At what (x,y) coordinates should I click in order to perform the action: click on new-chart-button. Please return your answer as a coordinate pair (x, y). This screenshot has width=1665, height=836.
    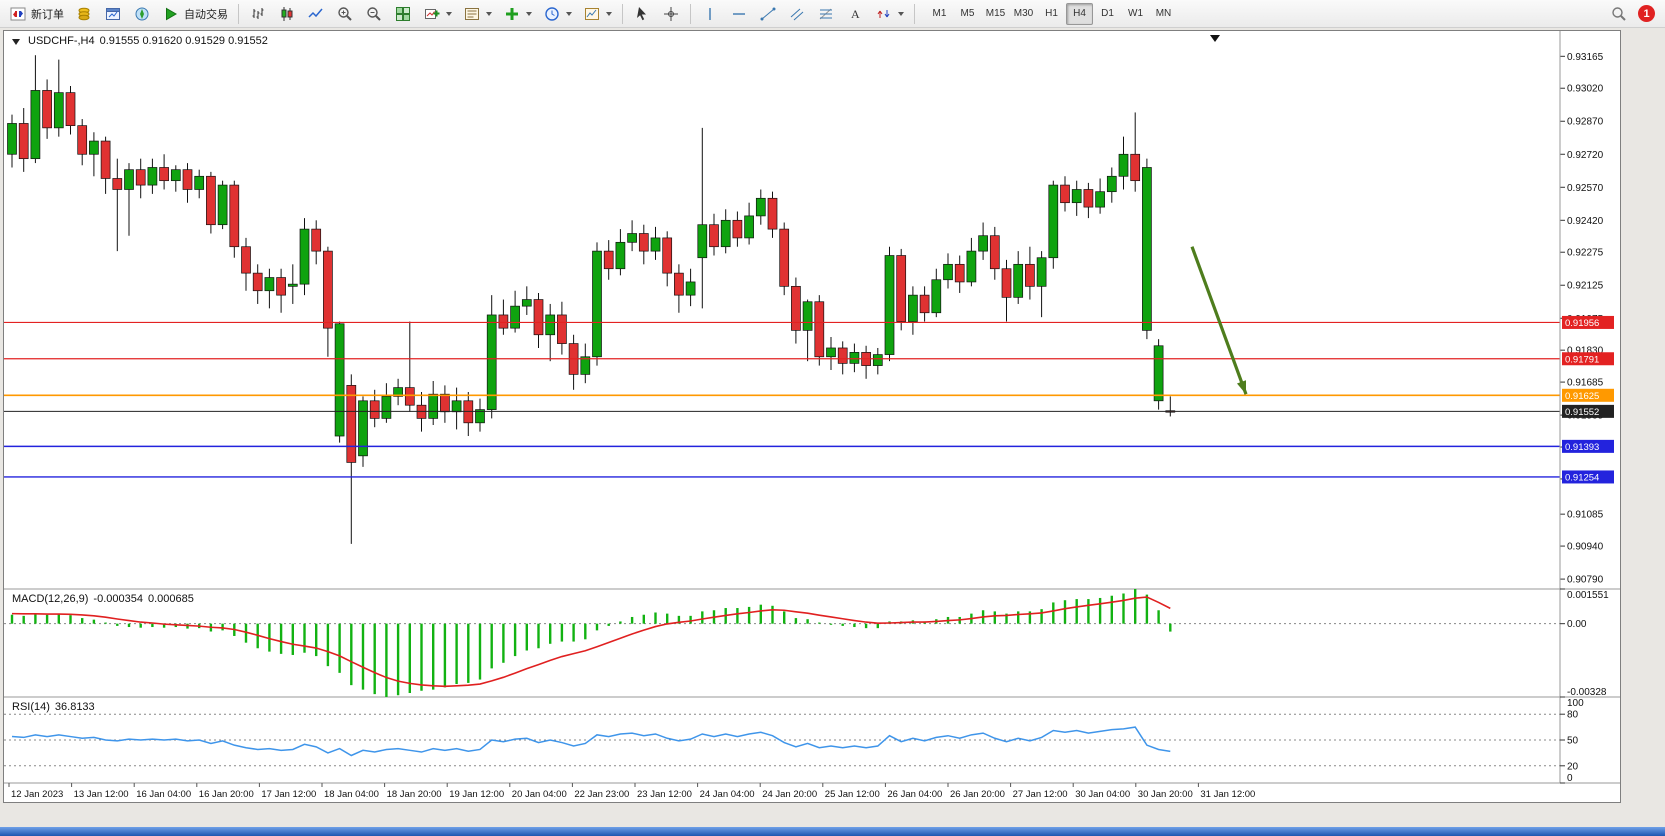
    Looking at the image, I should click on (437, 14).